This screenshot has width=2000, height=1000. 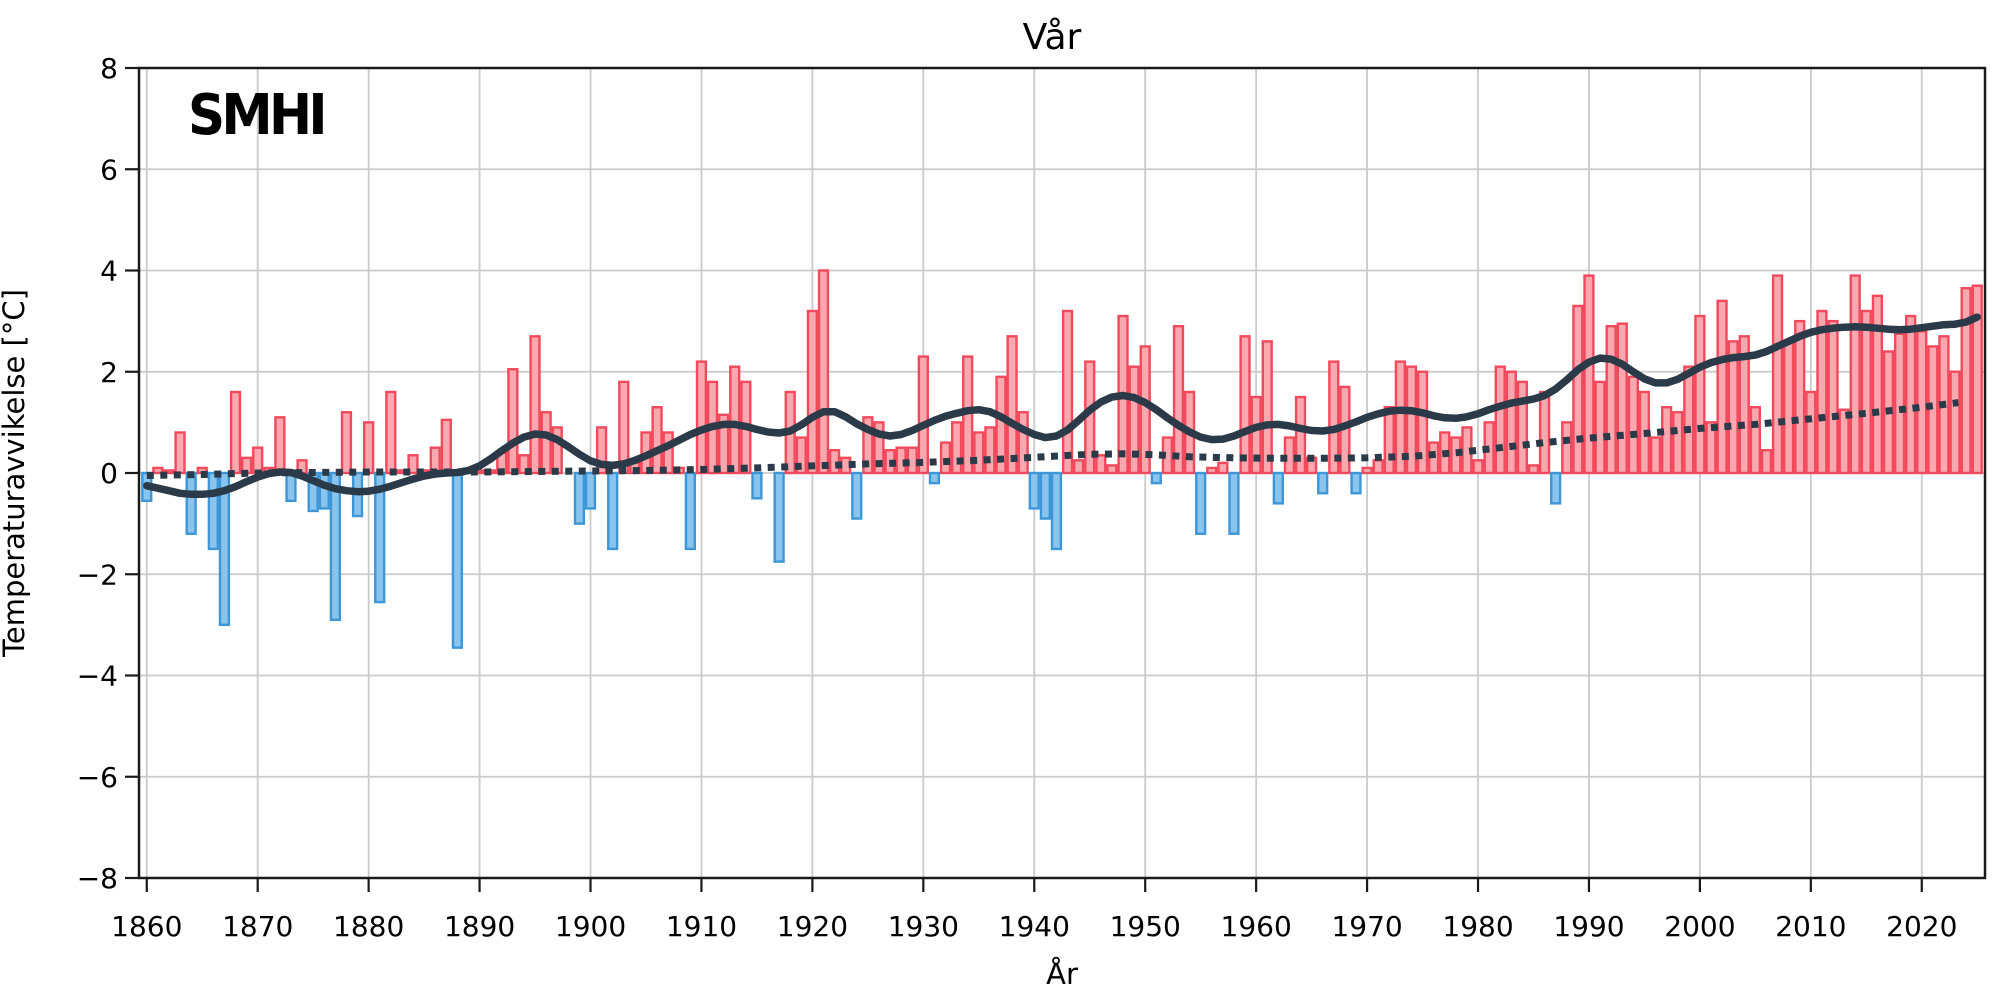 What do you see at coordinates (1655, 455) in the screenshot?
I see `bar-1996` at bounding box center [1655, 455].